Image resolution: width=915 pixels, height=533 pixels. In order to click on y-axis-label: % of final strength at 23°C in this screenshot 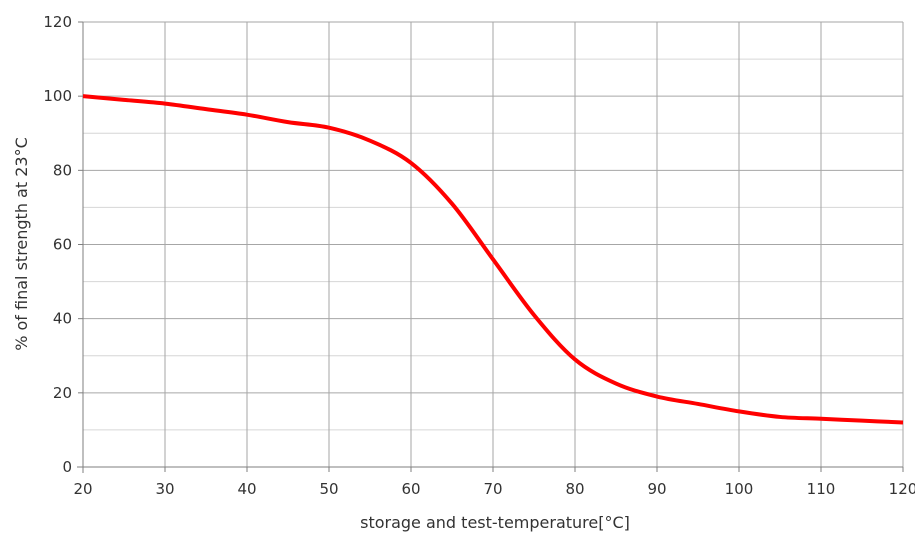, I will do `click(21, 244)`.